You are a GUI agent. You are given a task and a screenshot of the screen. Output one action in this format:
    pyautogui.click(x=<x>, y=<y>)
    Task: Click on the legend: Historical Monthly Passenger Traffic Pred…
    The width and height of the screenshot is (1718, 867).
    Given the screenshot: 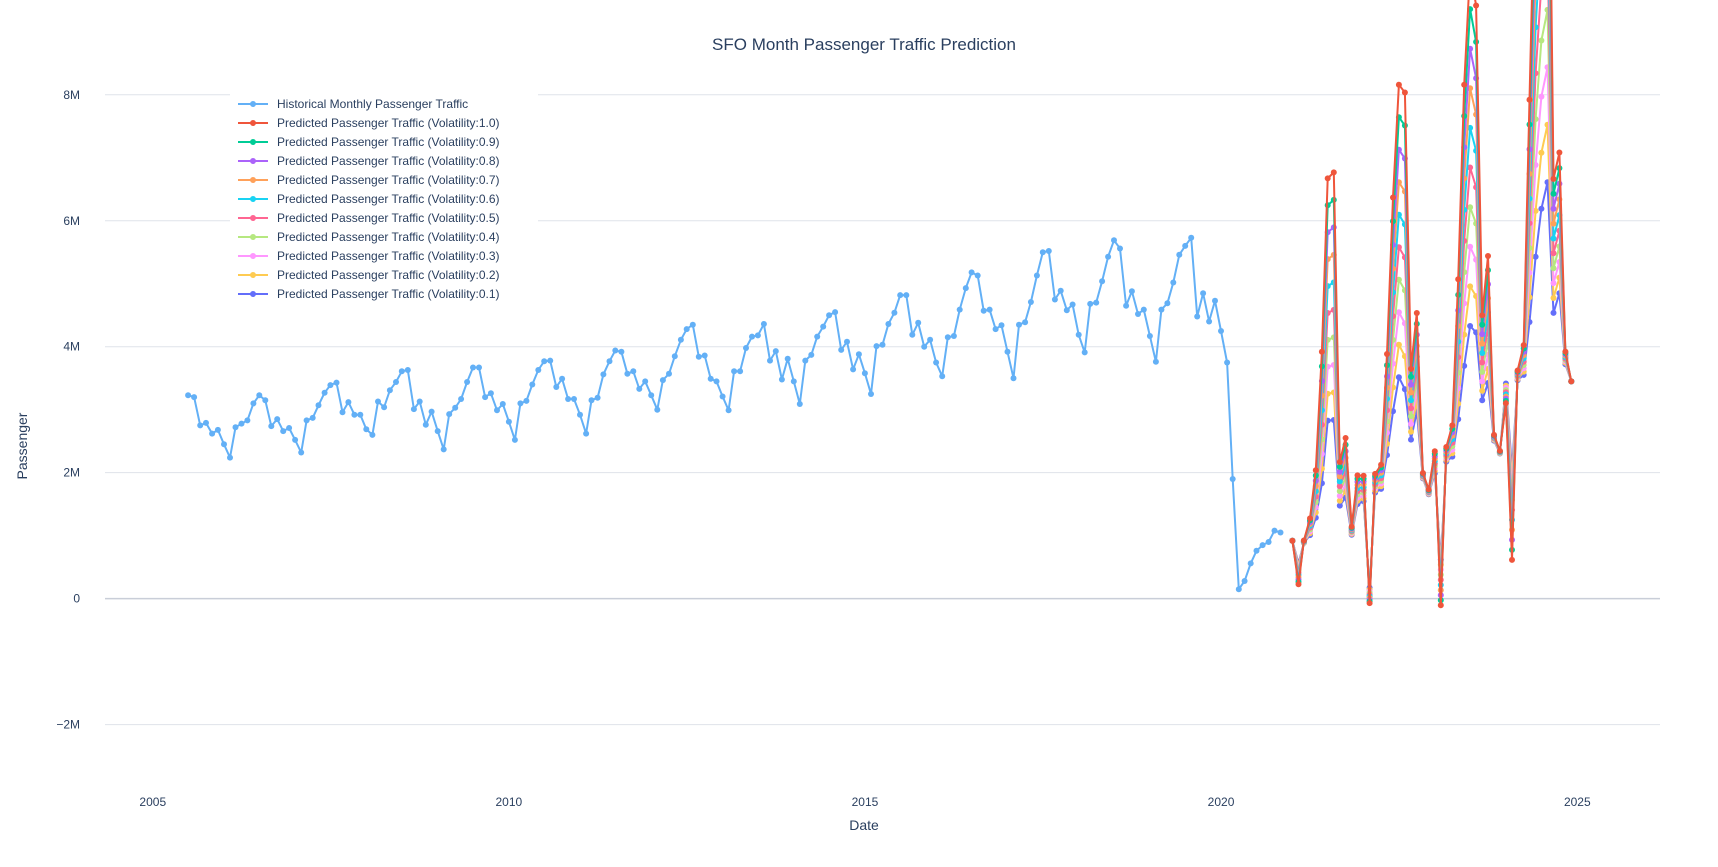 What is the action you would take?
    pyautogui.click(x=384, y=198)
    